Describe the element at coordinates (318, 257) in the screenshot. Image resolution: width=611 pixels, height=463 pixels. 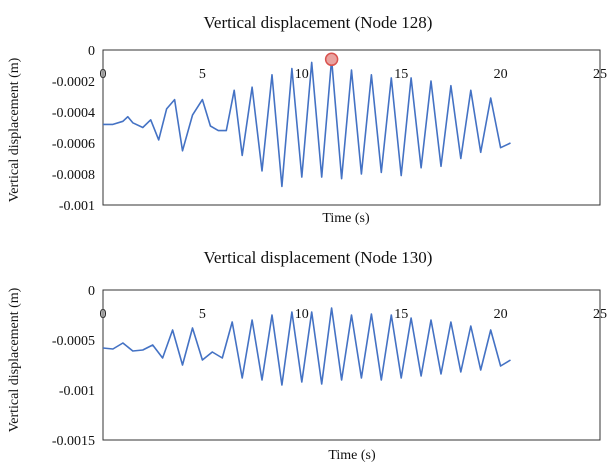
I see `chart-title: Vertical displacement (Node 130)` at that location.